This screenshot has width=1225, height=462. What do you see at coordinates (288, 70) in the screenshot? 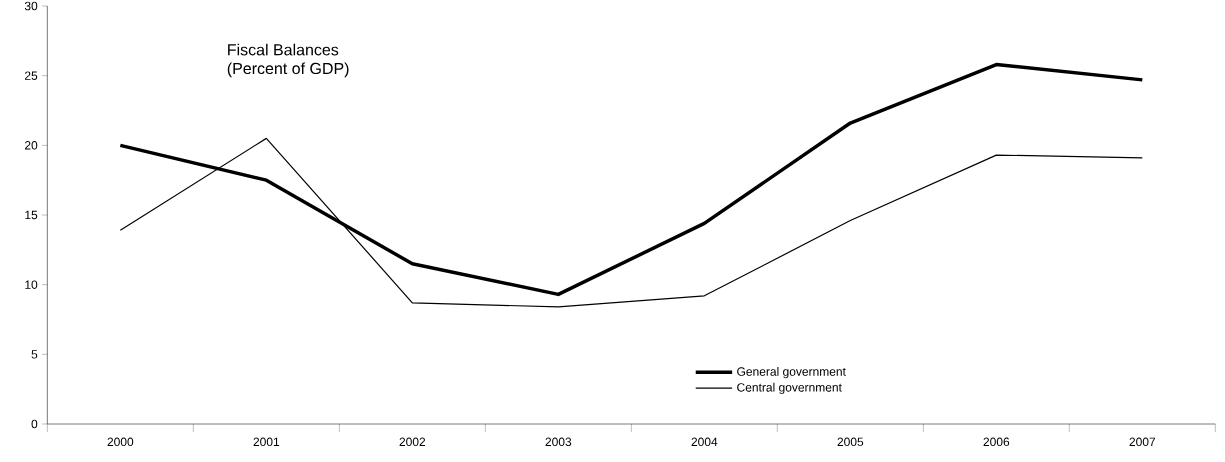
I see `text: (Percent of GDP)` at bounding box center [288, 70].